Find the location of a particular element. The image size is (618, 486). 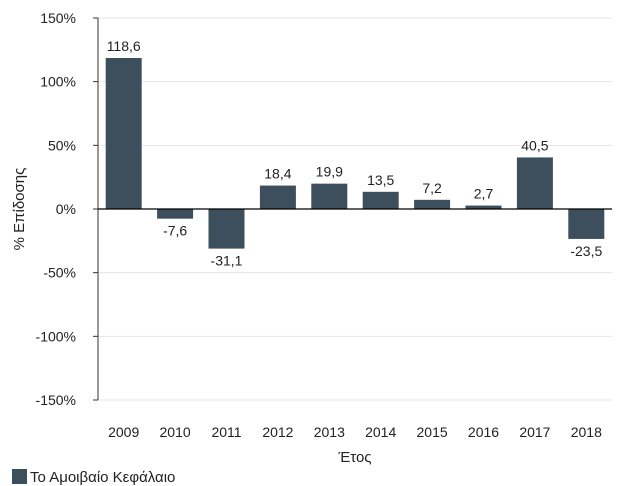

y-tick-label: 50% is located at coordinates (62, 145).